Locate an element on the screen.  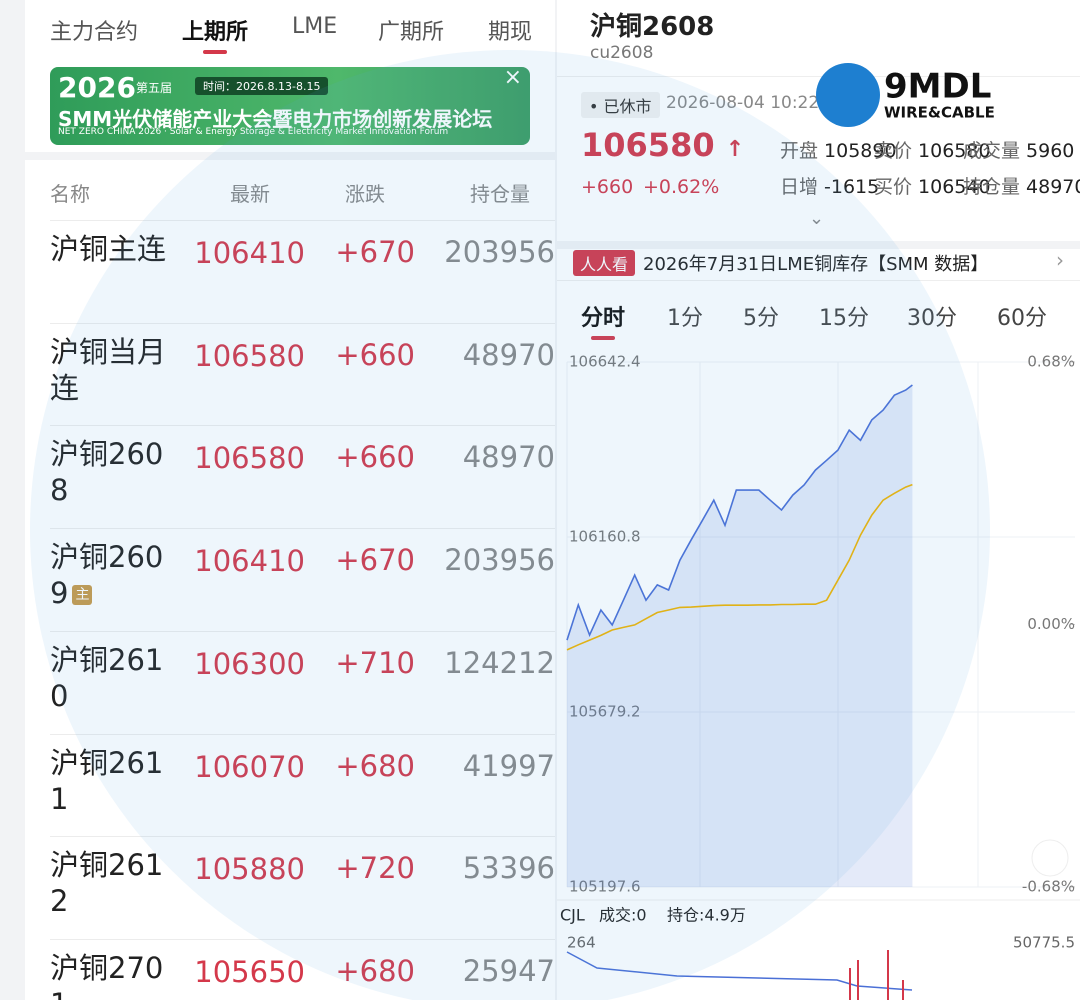
main-badge: 主 is located at coordinates (82, 595).